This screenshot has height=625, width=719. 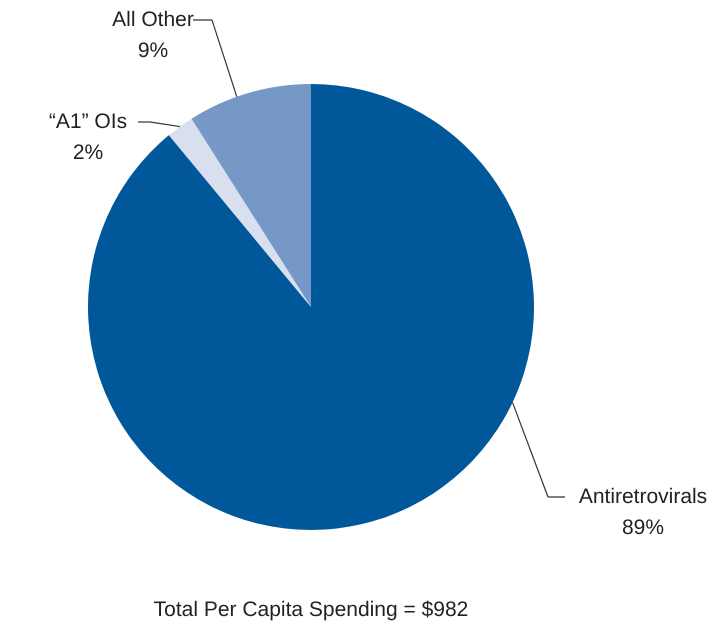 I want to click on data-label: 2%, so click(x=88, y=152).